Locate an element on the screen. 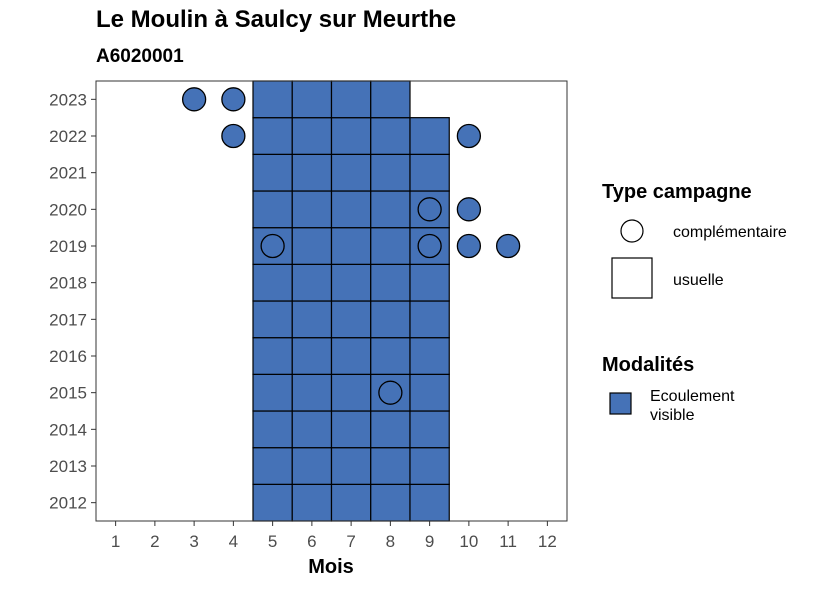 This screenshot has height=590, width=826. chart-title: Le Moulin à Saulcy sur Meurthe is located at coordinates (276, 19).